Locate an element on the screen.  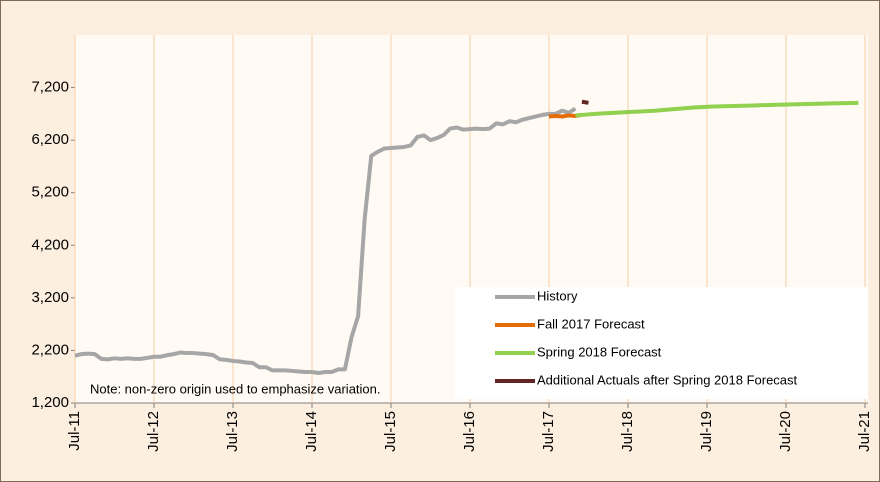
x-tick-label: Jul-12 is located at coordinates (153, 431).